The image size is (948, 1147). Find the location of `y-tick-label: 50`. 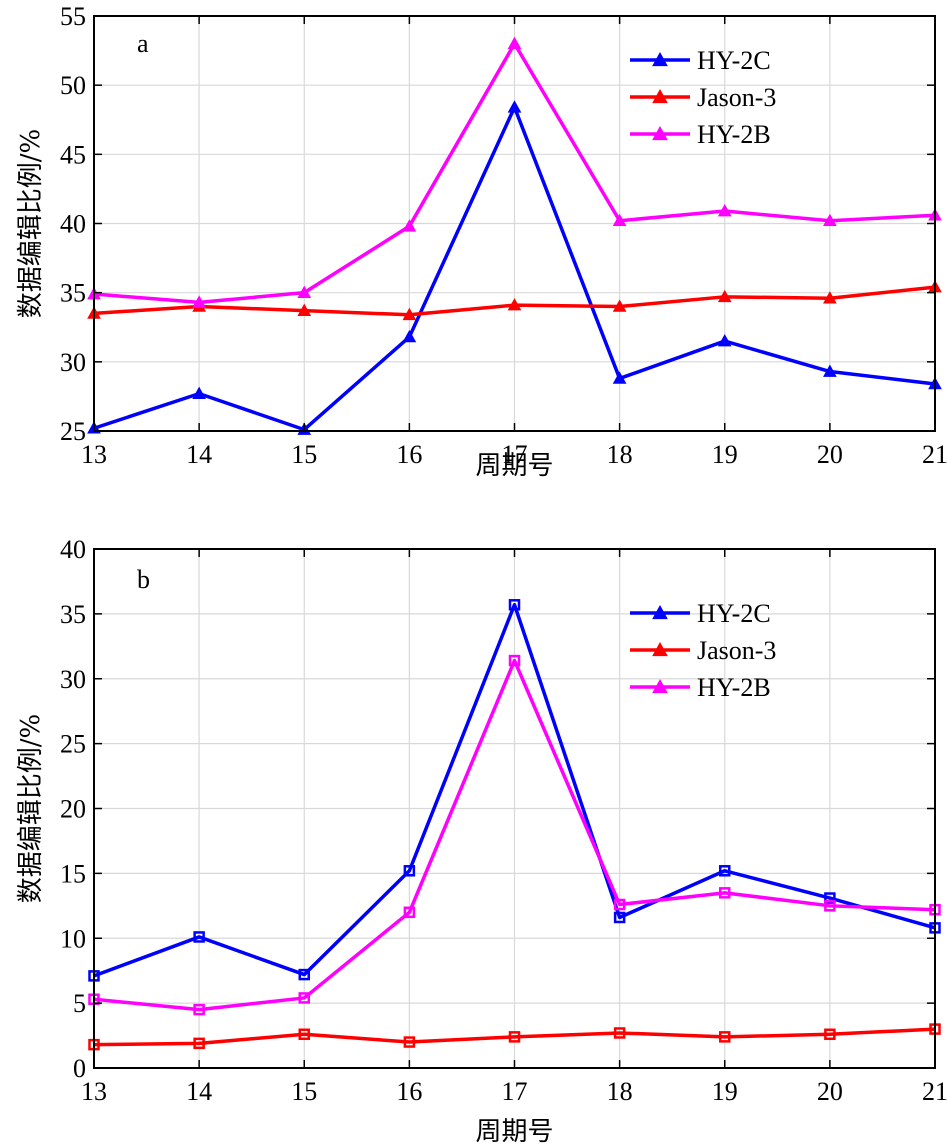

y-tick-label: 50 is located at coordinates (73, 85).